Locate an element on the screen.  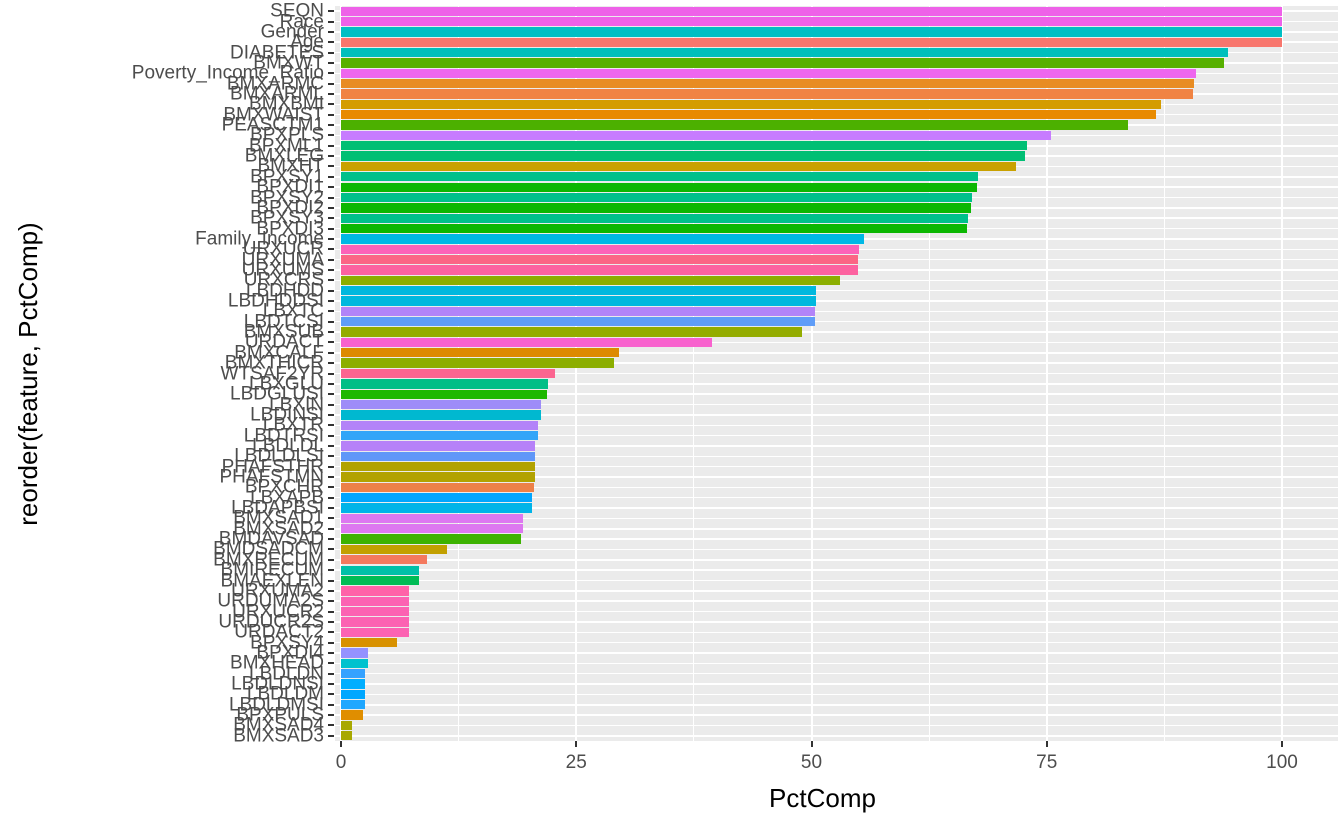
y-tick-label: URDUCR2S is located at coordinates (271, 622).